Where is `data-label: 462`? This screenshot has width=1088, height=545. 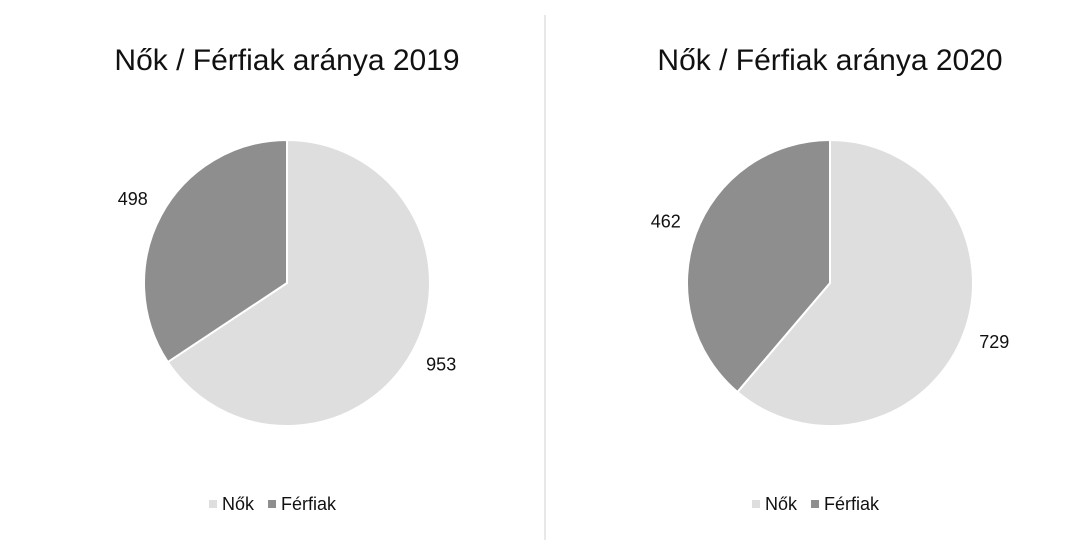 data-label: 462 is located at coordinates (666, 221).